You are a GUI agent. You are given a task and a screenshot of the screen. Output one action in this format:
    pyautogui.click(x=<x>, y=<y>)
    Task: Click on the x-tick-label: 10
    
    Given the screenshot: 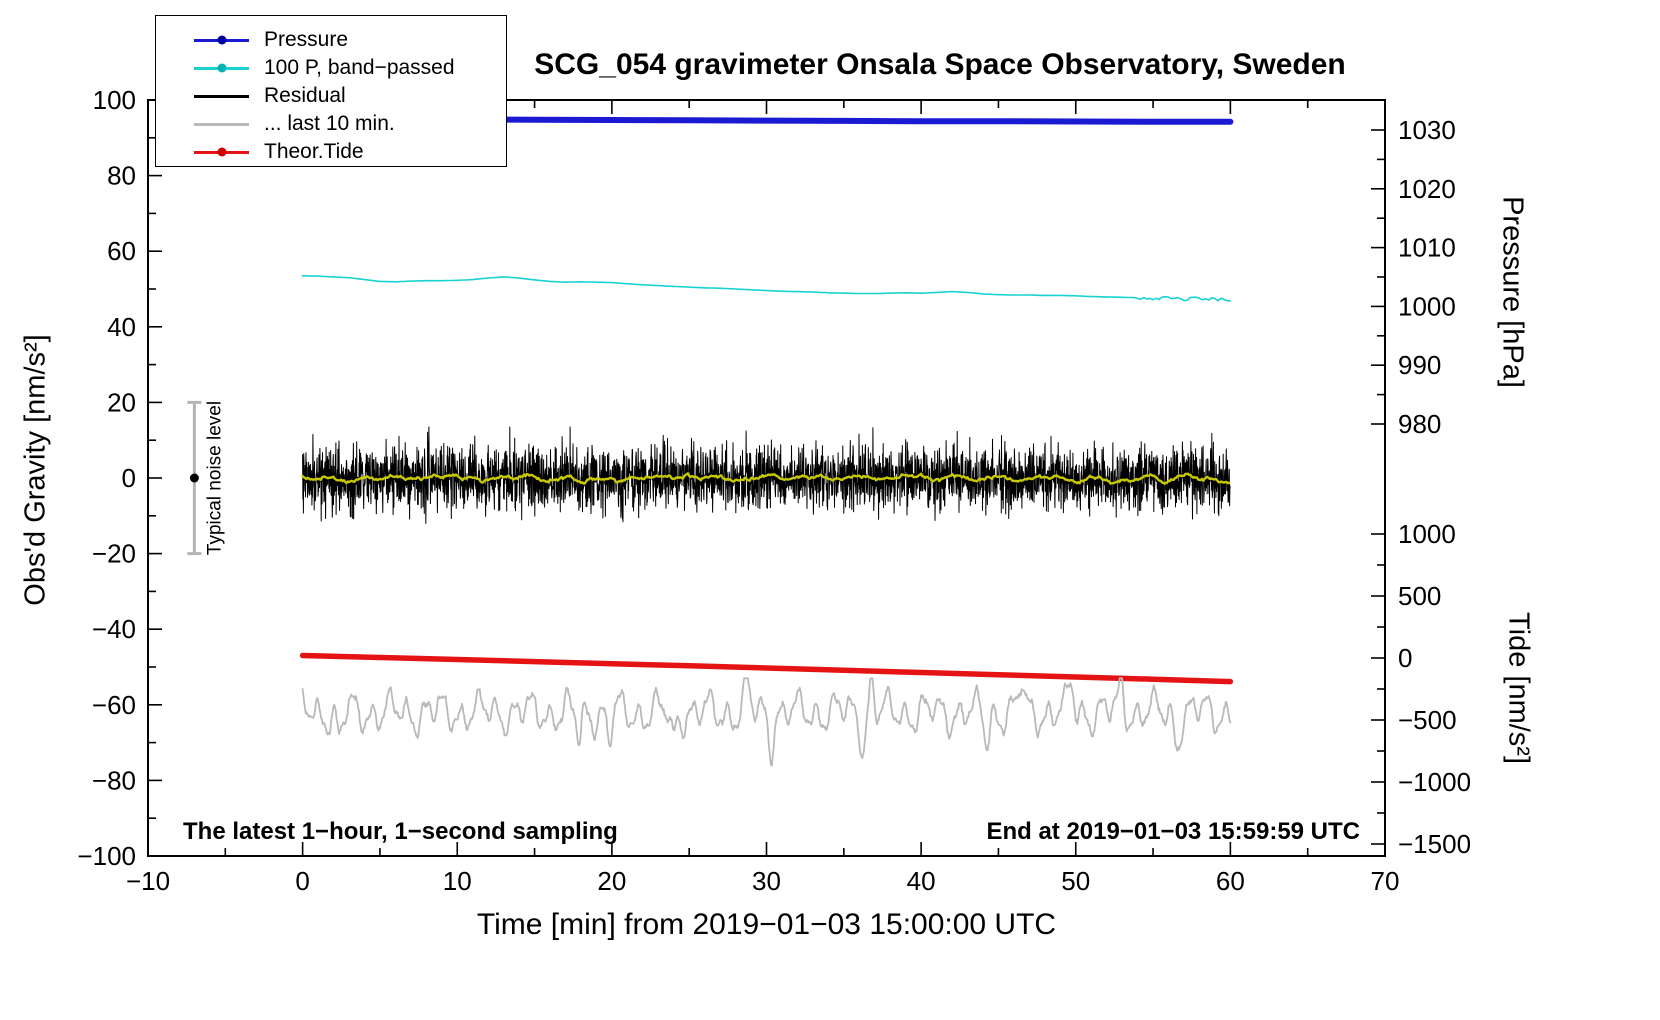 What is the action you would take?
    pyautogui.click(x=457, y=881)
    